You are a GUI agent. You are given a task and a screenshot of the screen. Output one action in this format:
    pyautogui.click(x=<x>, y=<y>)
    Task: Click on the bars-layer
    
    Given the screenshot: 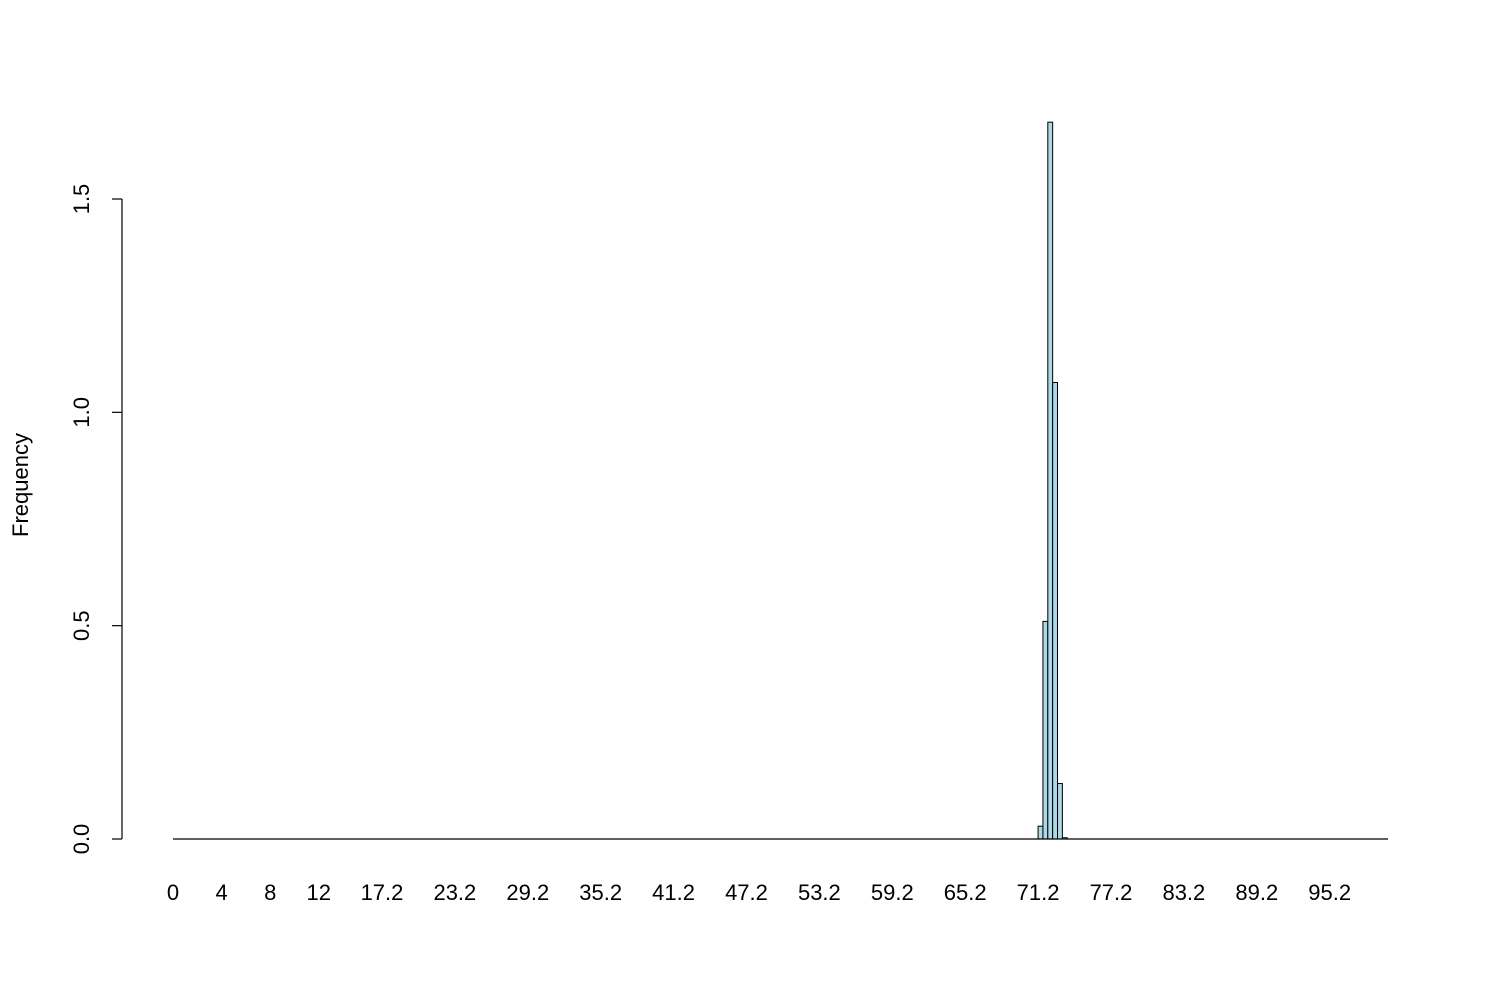 What is the action you would take?
    pyautogui.click(x=1052, y=480)
    